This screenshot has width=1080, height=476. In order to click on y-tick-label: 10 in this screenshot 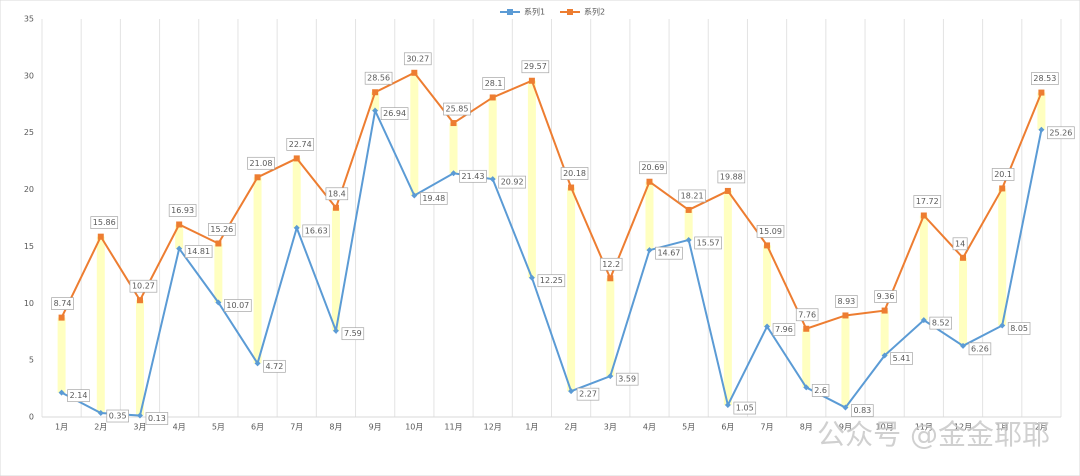, I will do `click(29, 303)`.